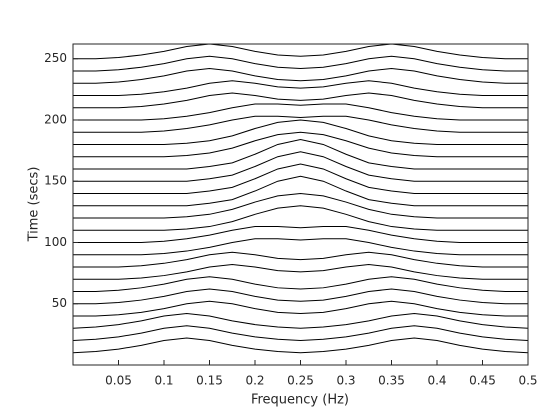  What do you see at coordinates (118, 381) in the screenshot?
I see `x-tick-label: 0.05` at bounding box center [118, 381].